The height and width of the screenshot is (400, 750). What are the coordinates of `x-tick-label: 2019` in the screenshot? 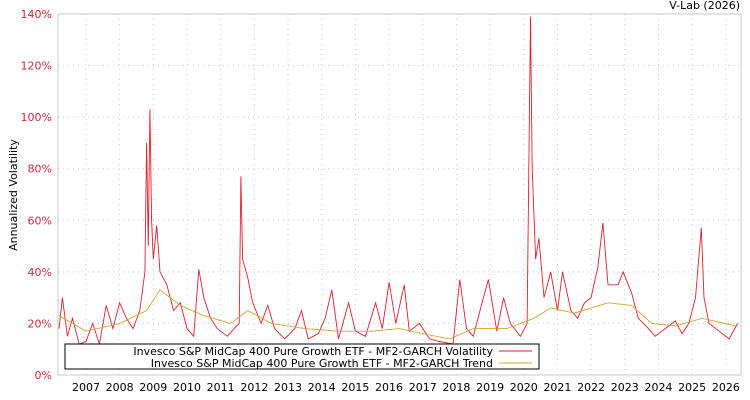 It's located at (490, 387).